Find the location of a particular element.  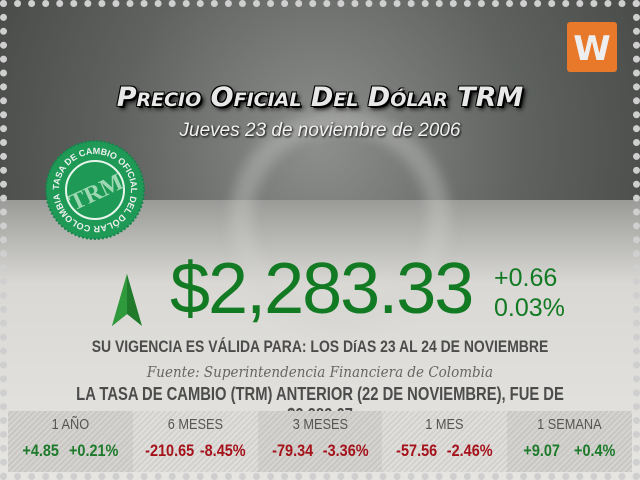

trm-price: $2,283.33 is located at coordinates (322, 289).